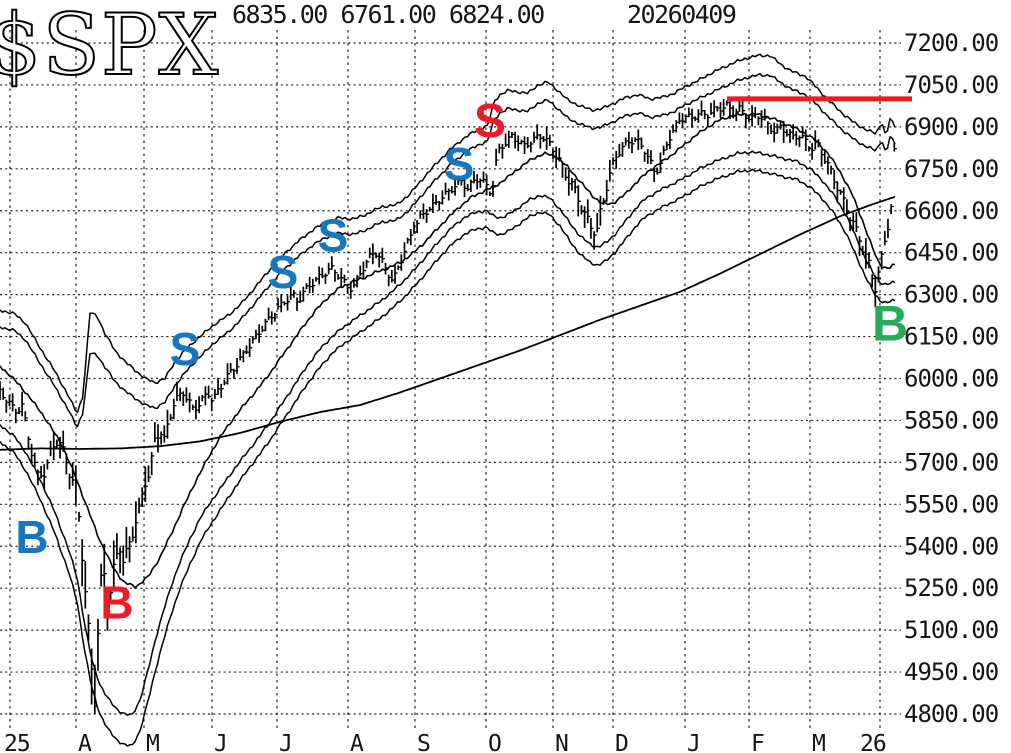 This screenshot has width=1011, height=753. I want to click on x-axis-month-label: N, so click(561, 742).